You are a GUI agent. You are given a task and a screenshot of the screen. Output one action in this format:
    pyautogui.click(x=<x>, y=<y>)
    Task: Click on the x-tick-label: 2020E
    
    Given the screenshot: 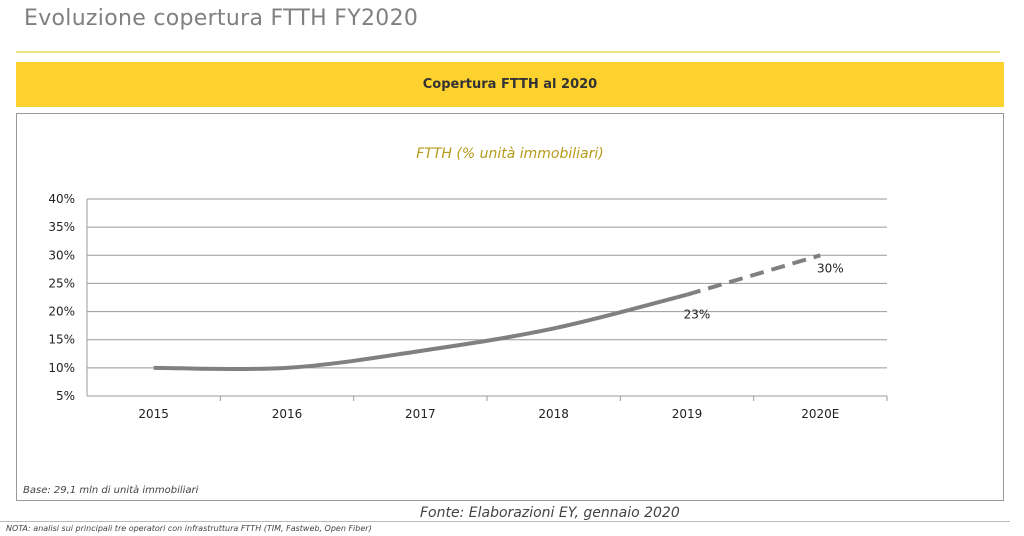 What is the action you would take?
    pyautogui.click(x=820, y=414)
    